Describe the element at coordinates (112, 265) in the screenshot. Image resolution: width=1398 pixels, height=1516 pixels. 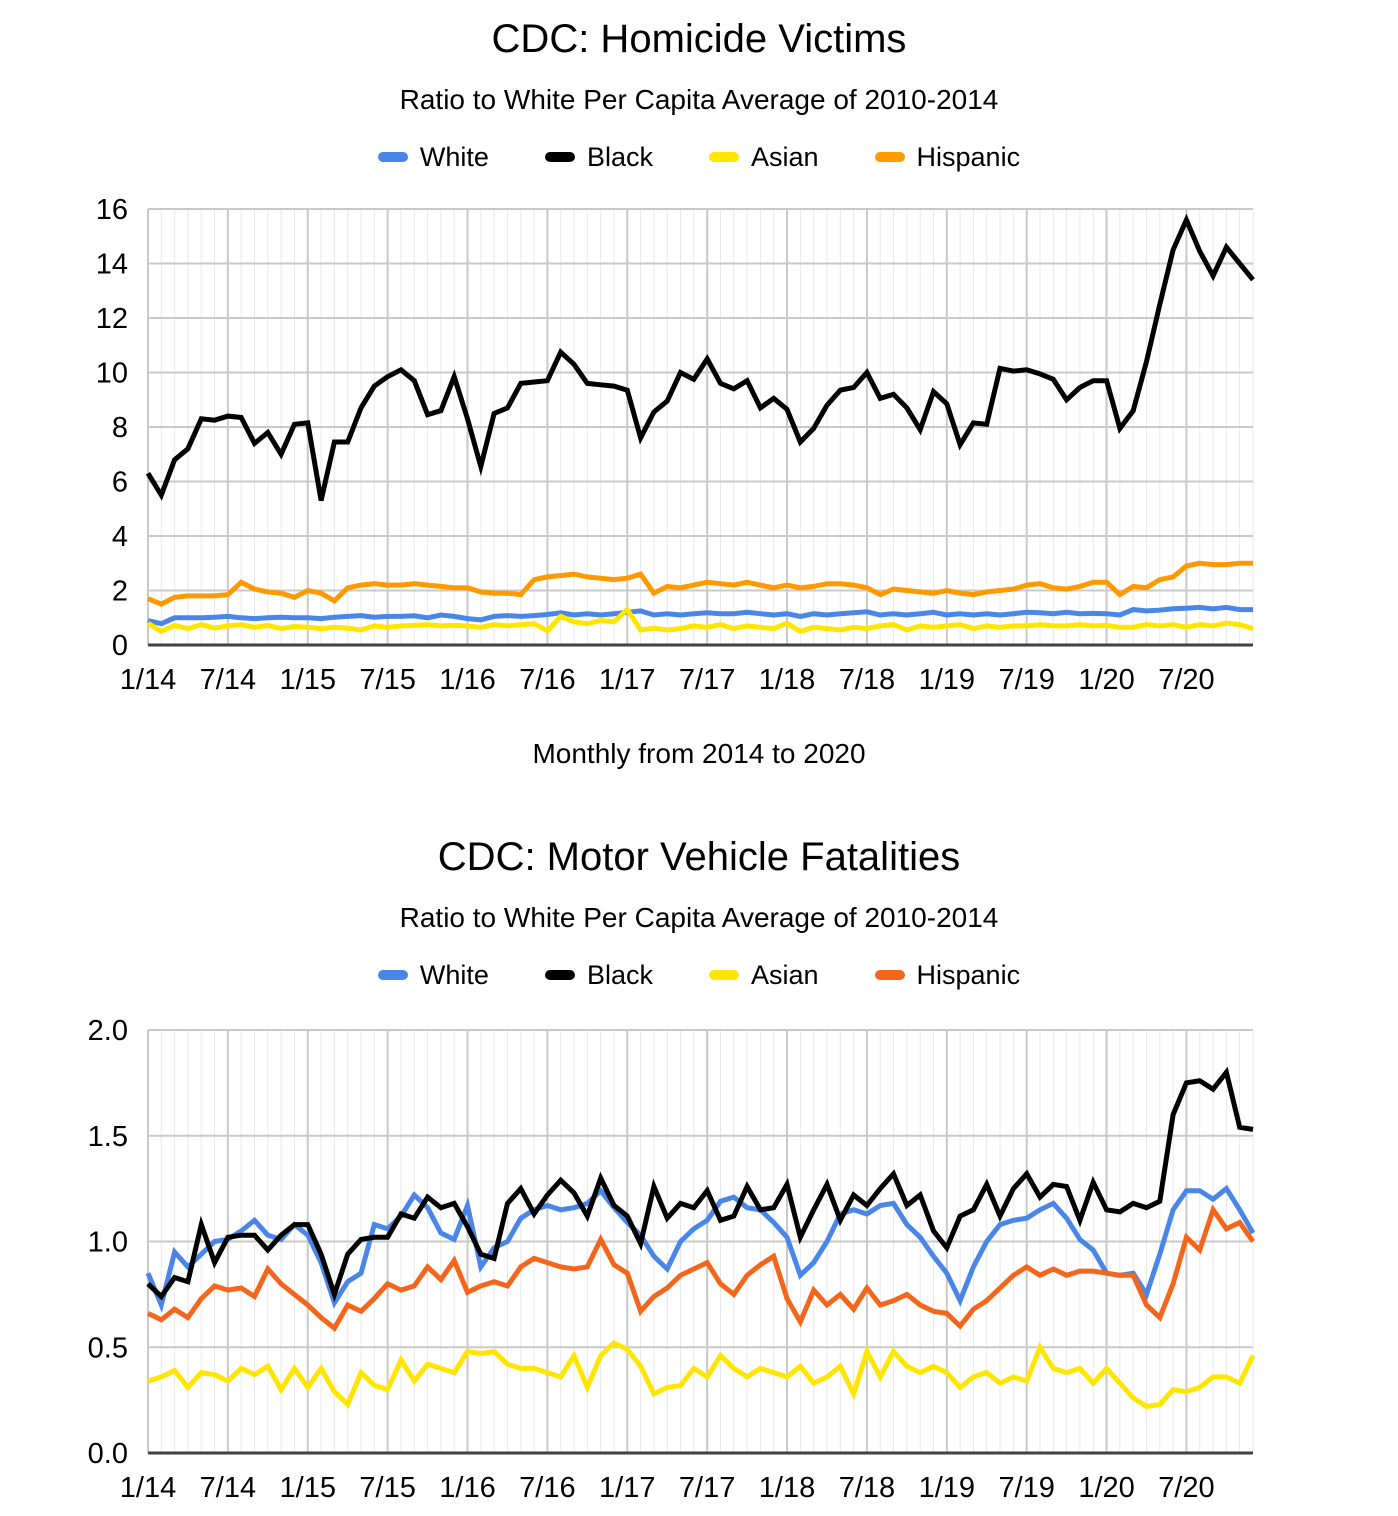
I see `y-tick-label: 14` at that location.